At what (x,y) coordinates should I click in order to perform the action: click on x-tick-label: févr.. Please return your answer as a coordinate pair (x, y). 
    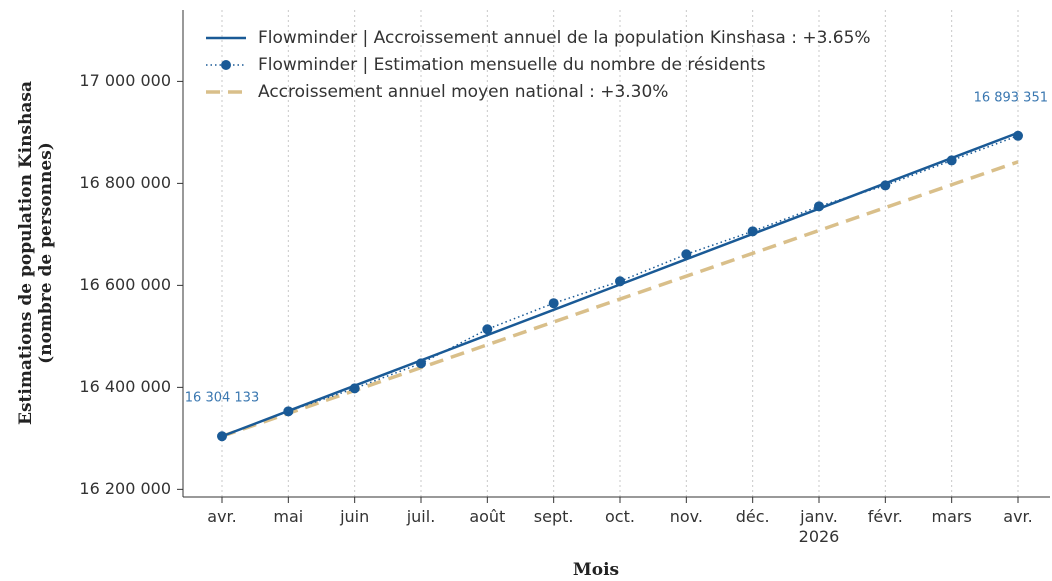
    Looking at the image, I should click on (885, 516).